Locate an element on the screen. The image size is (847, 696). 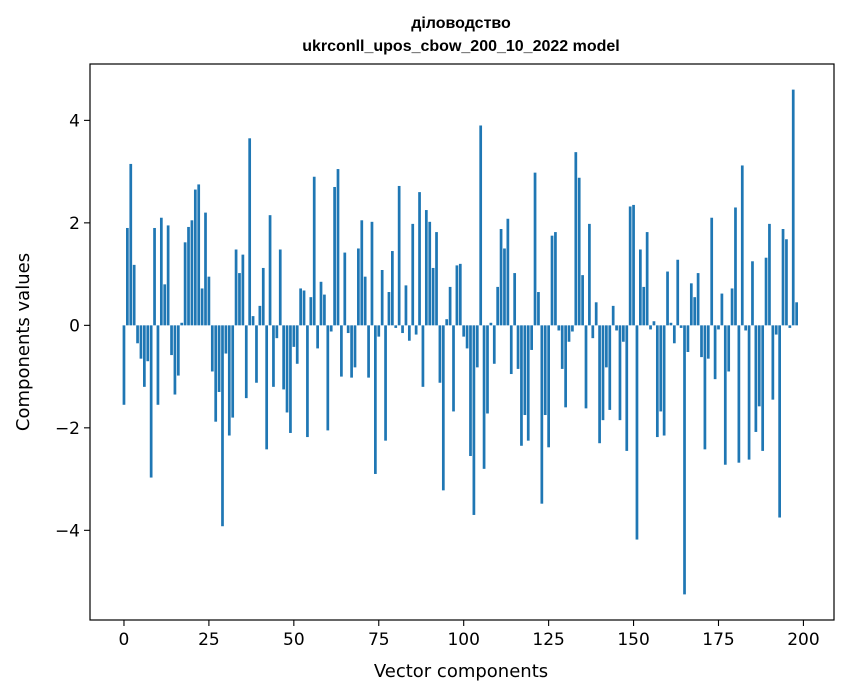
x-tick-label: 150 is located at coordinates (633, 640).